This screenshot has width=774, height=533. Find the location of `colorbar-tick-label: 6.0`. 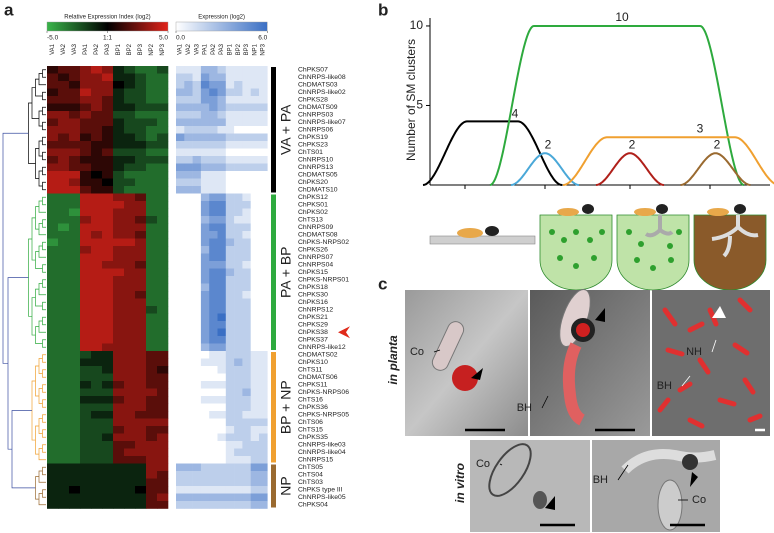

colorbar-tick-label: 6.0 is located at coordinates (262, 38).